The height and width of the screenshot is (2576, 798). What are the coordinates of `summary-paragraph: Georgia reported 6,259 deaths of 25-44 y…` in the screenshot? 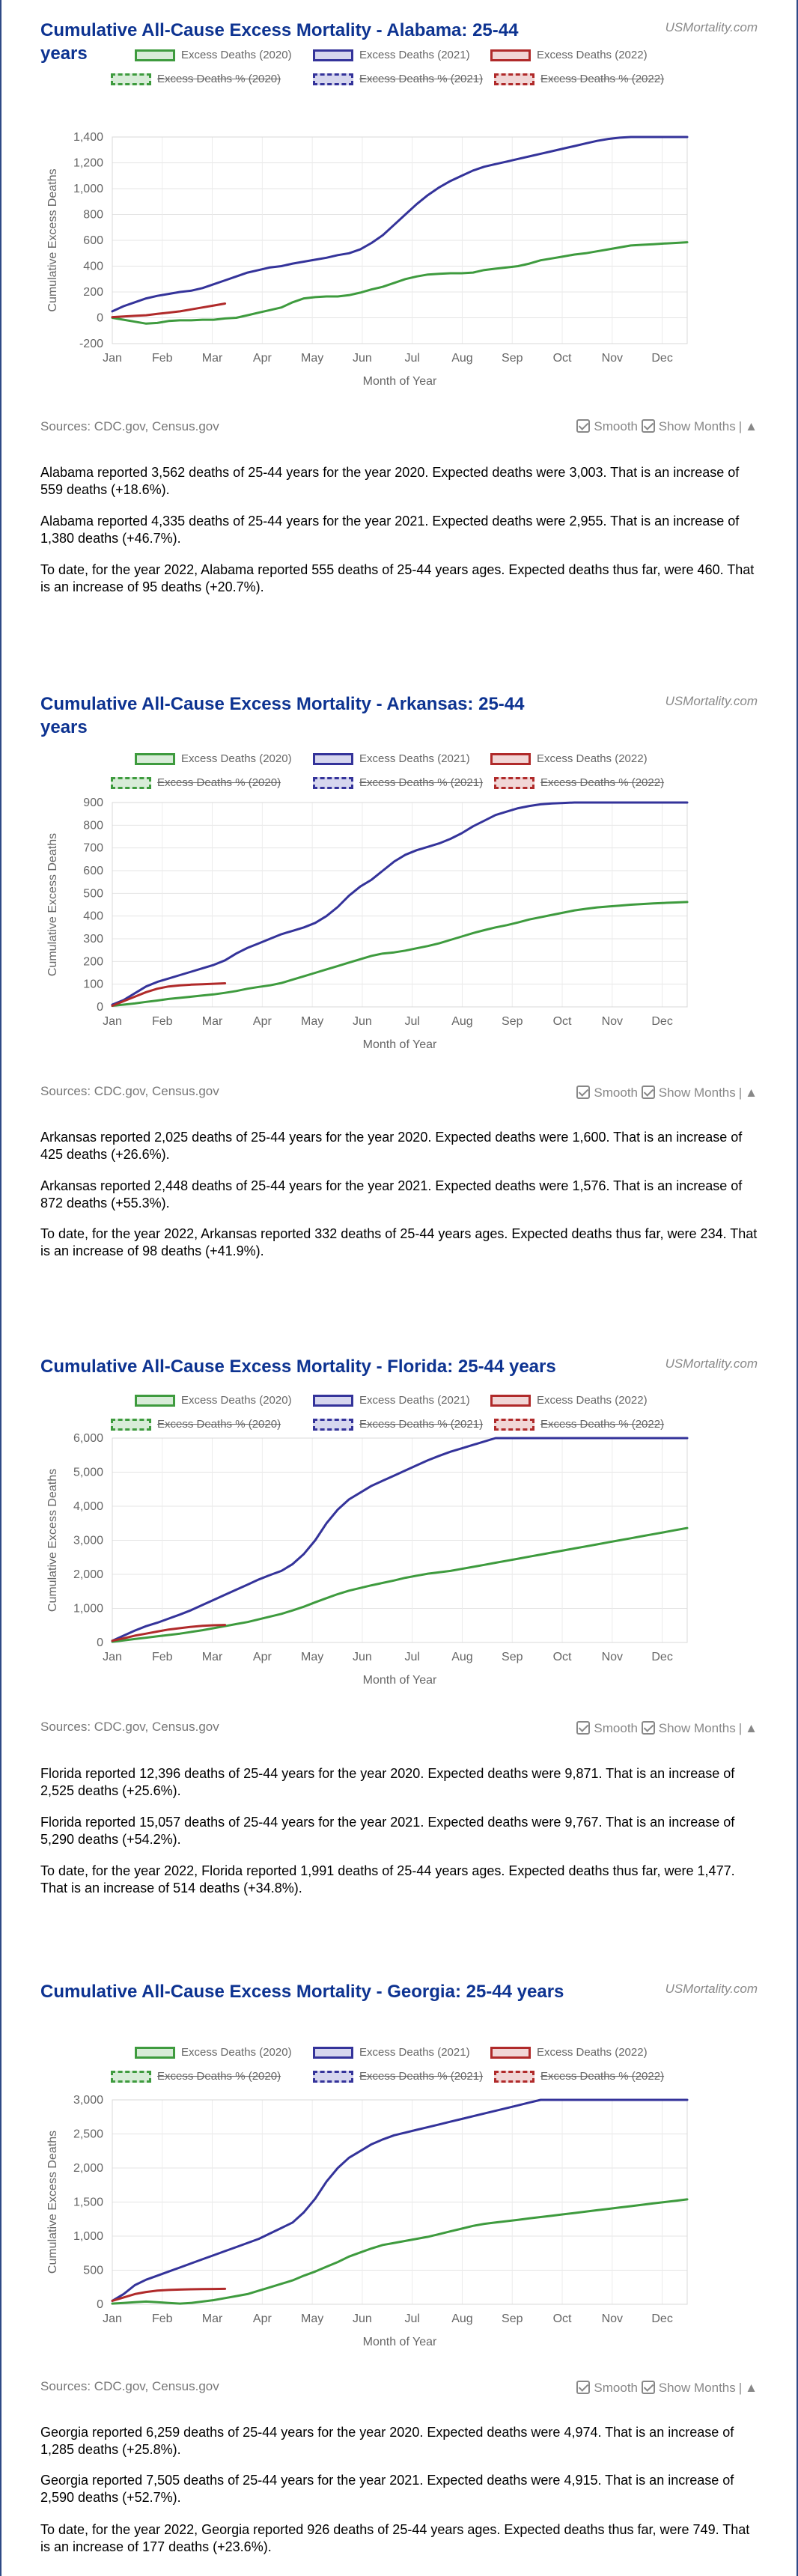 It's located at (387, 2441).